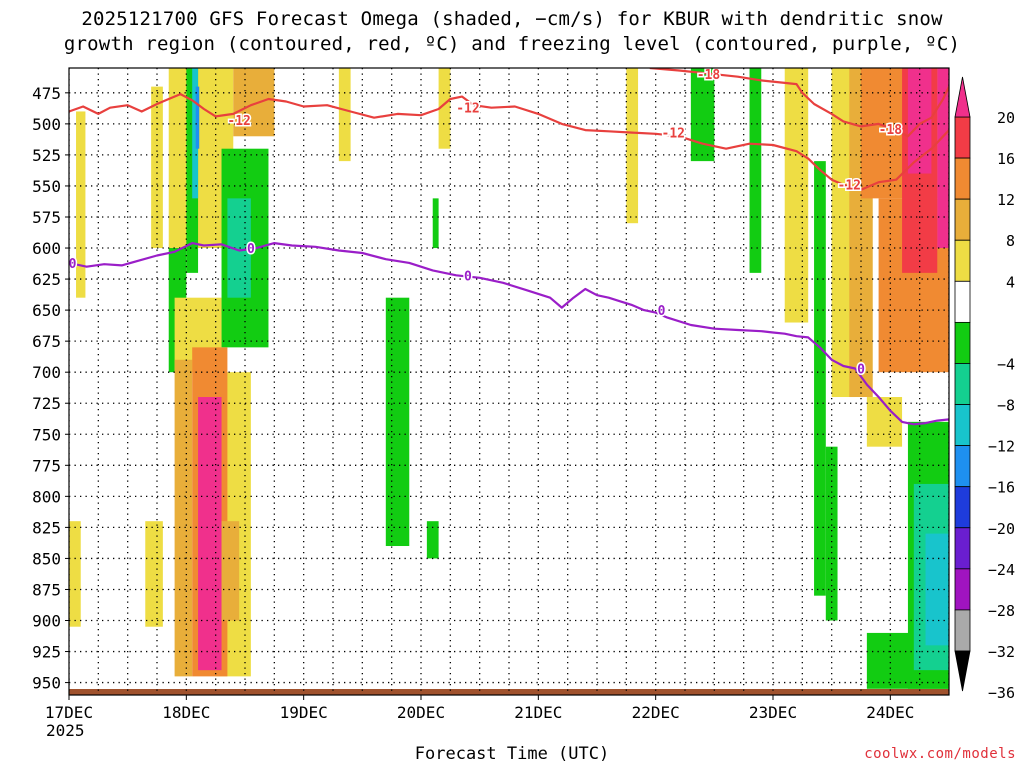  What do you see at coordinates (1006, 406) in the screenshot?
I see `colorbar-label-6: −8` at bounding box center [1006, 406].